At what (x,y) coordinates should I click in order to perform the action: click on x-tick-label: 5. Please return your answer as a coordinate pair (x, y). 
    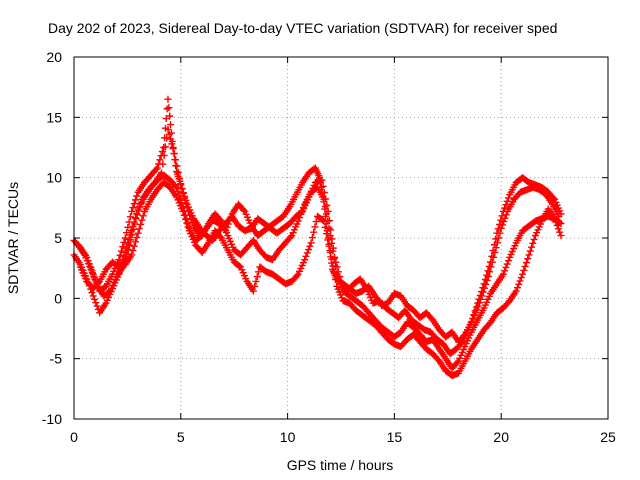
    Looking at the image, I should click on (181, 437).